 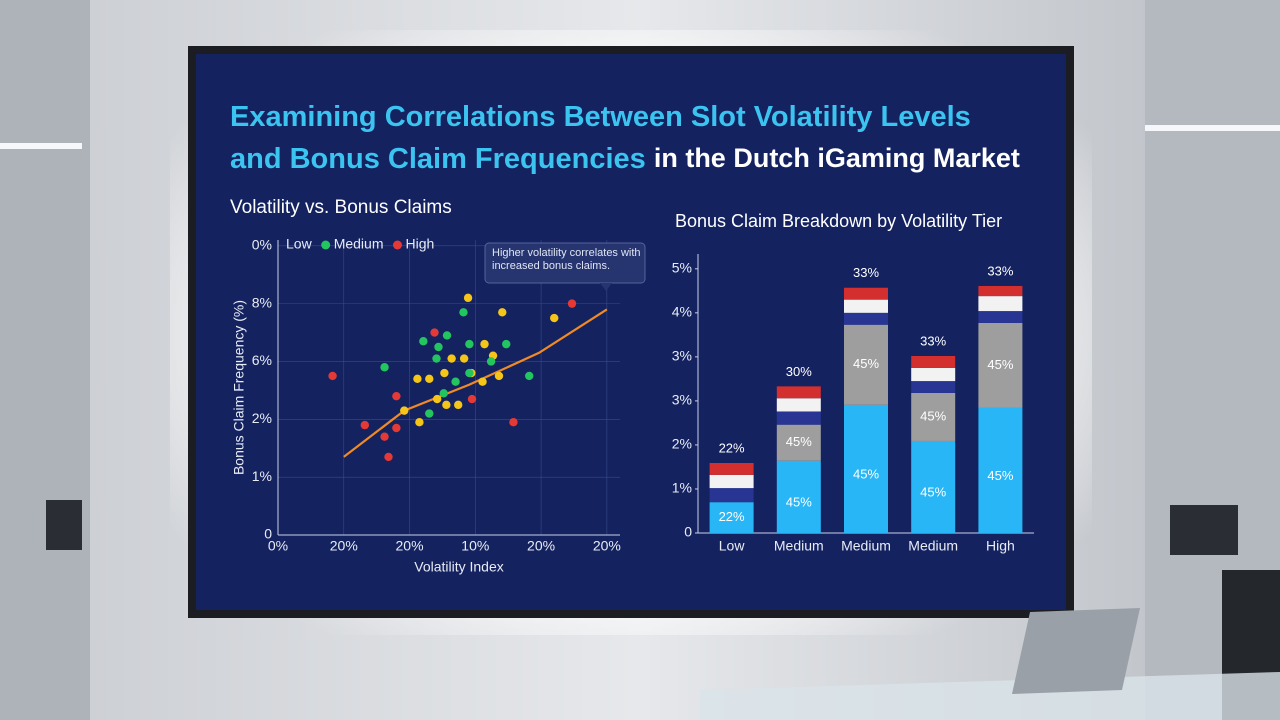 I want to click on legend-entry: Low, so click(x=299, y=244).